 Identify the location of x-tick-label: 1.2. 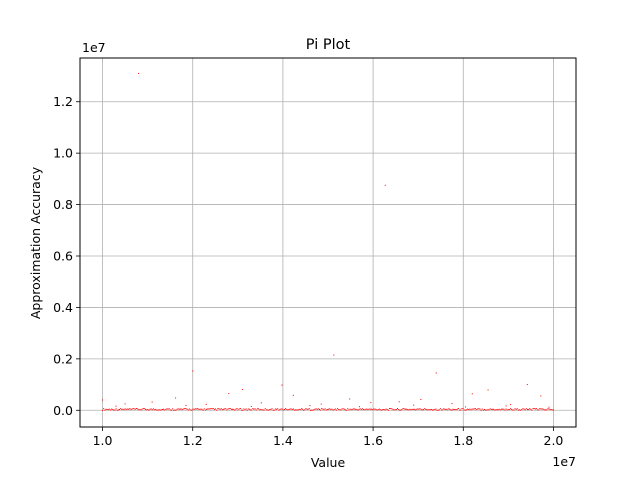
(193, 440).